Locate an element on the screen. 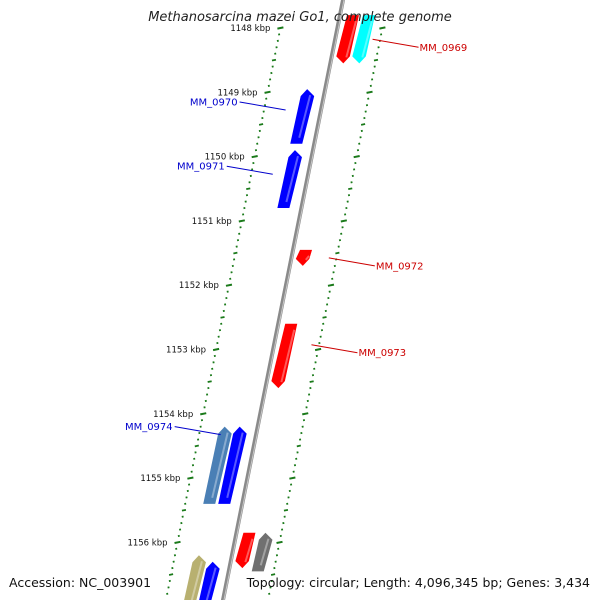 Image resolution: width=600 pixels, height=600 pixels. gene-label: MM_0973 is located at coordinates (382, 353).